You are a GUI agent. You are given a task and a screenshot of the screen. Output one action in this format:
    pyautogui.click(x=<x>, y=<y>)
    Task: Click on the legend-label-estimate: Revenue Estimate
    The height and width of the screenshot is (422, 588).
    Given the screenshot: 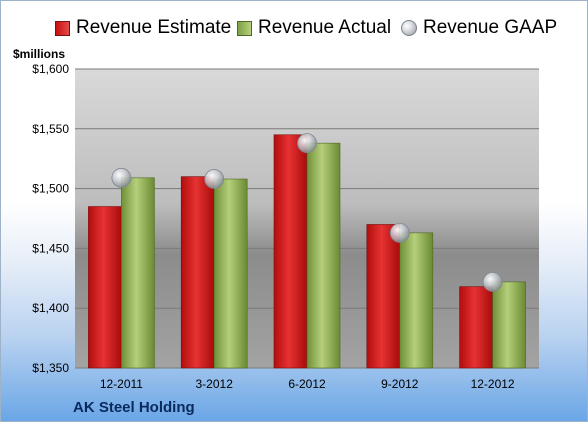 What is the action you would take?
    pyautogui.click(x=154, y=27)
    